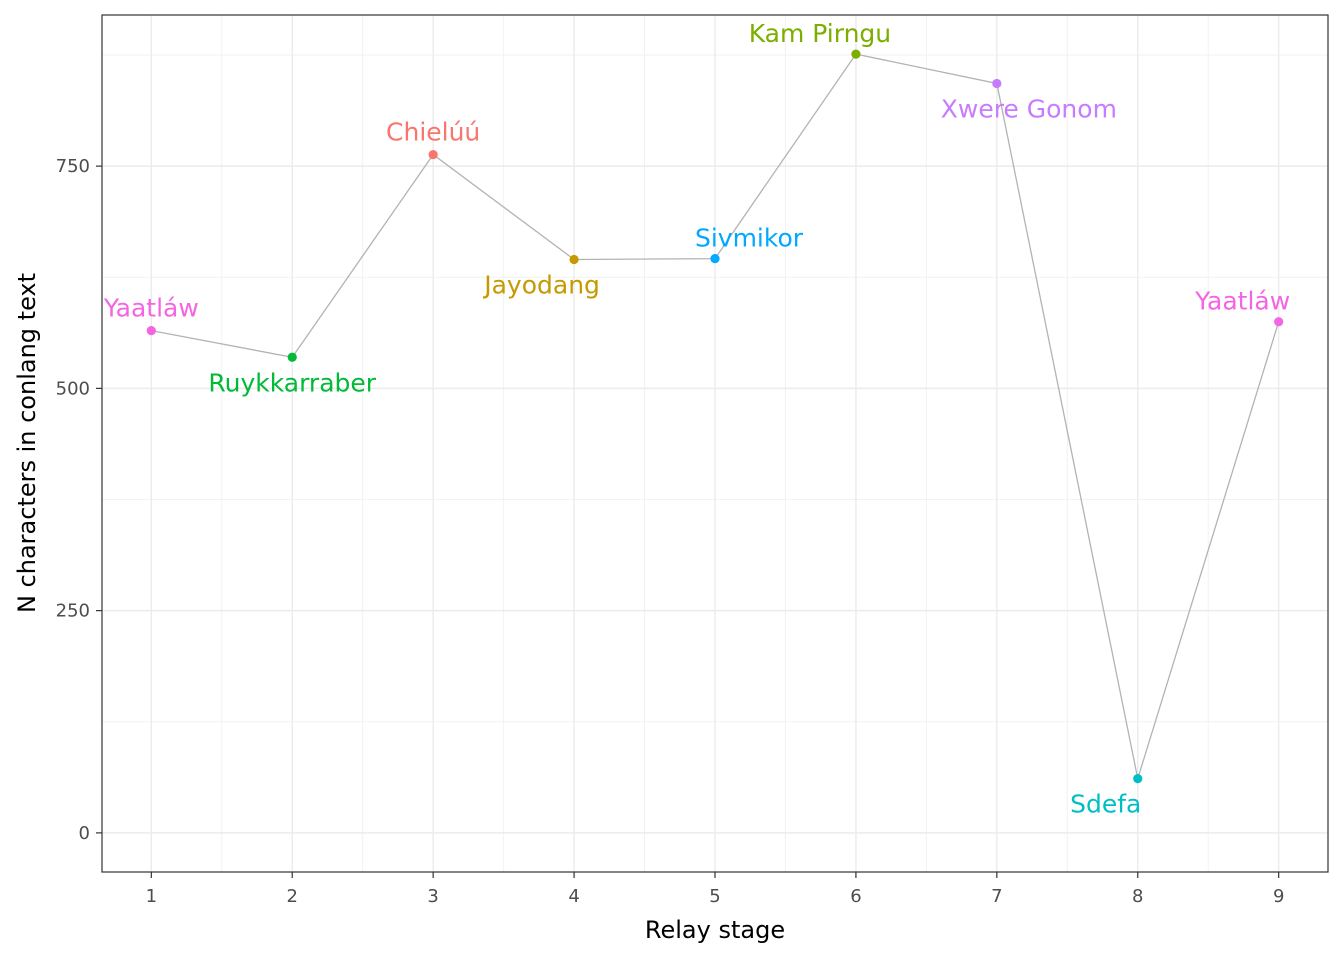 This screenshot has height=960, width=1344. I want to click on x-tick-label: 2, so click(292, 896).